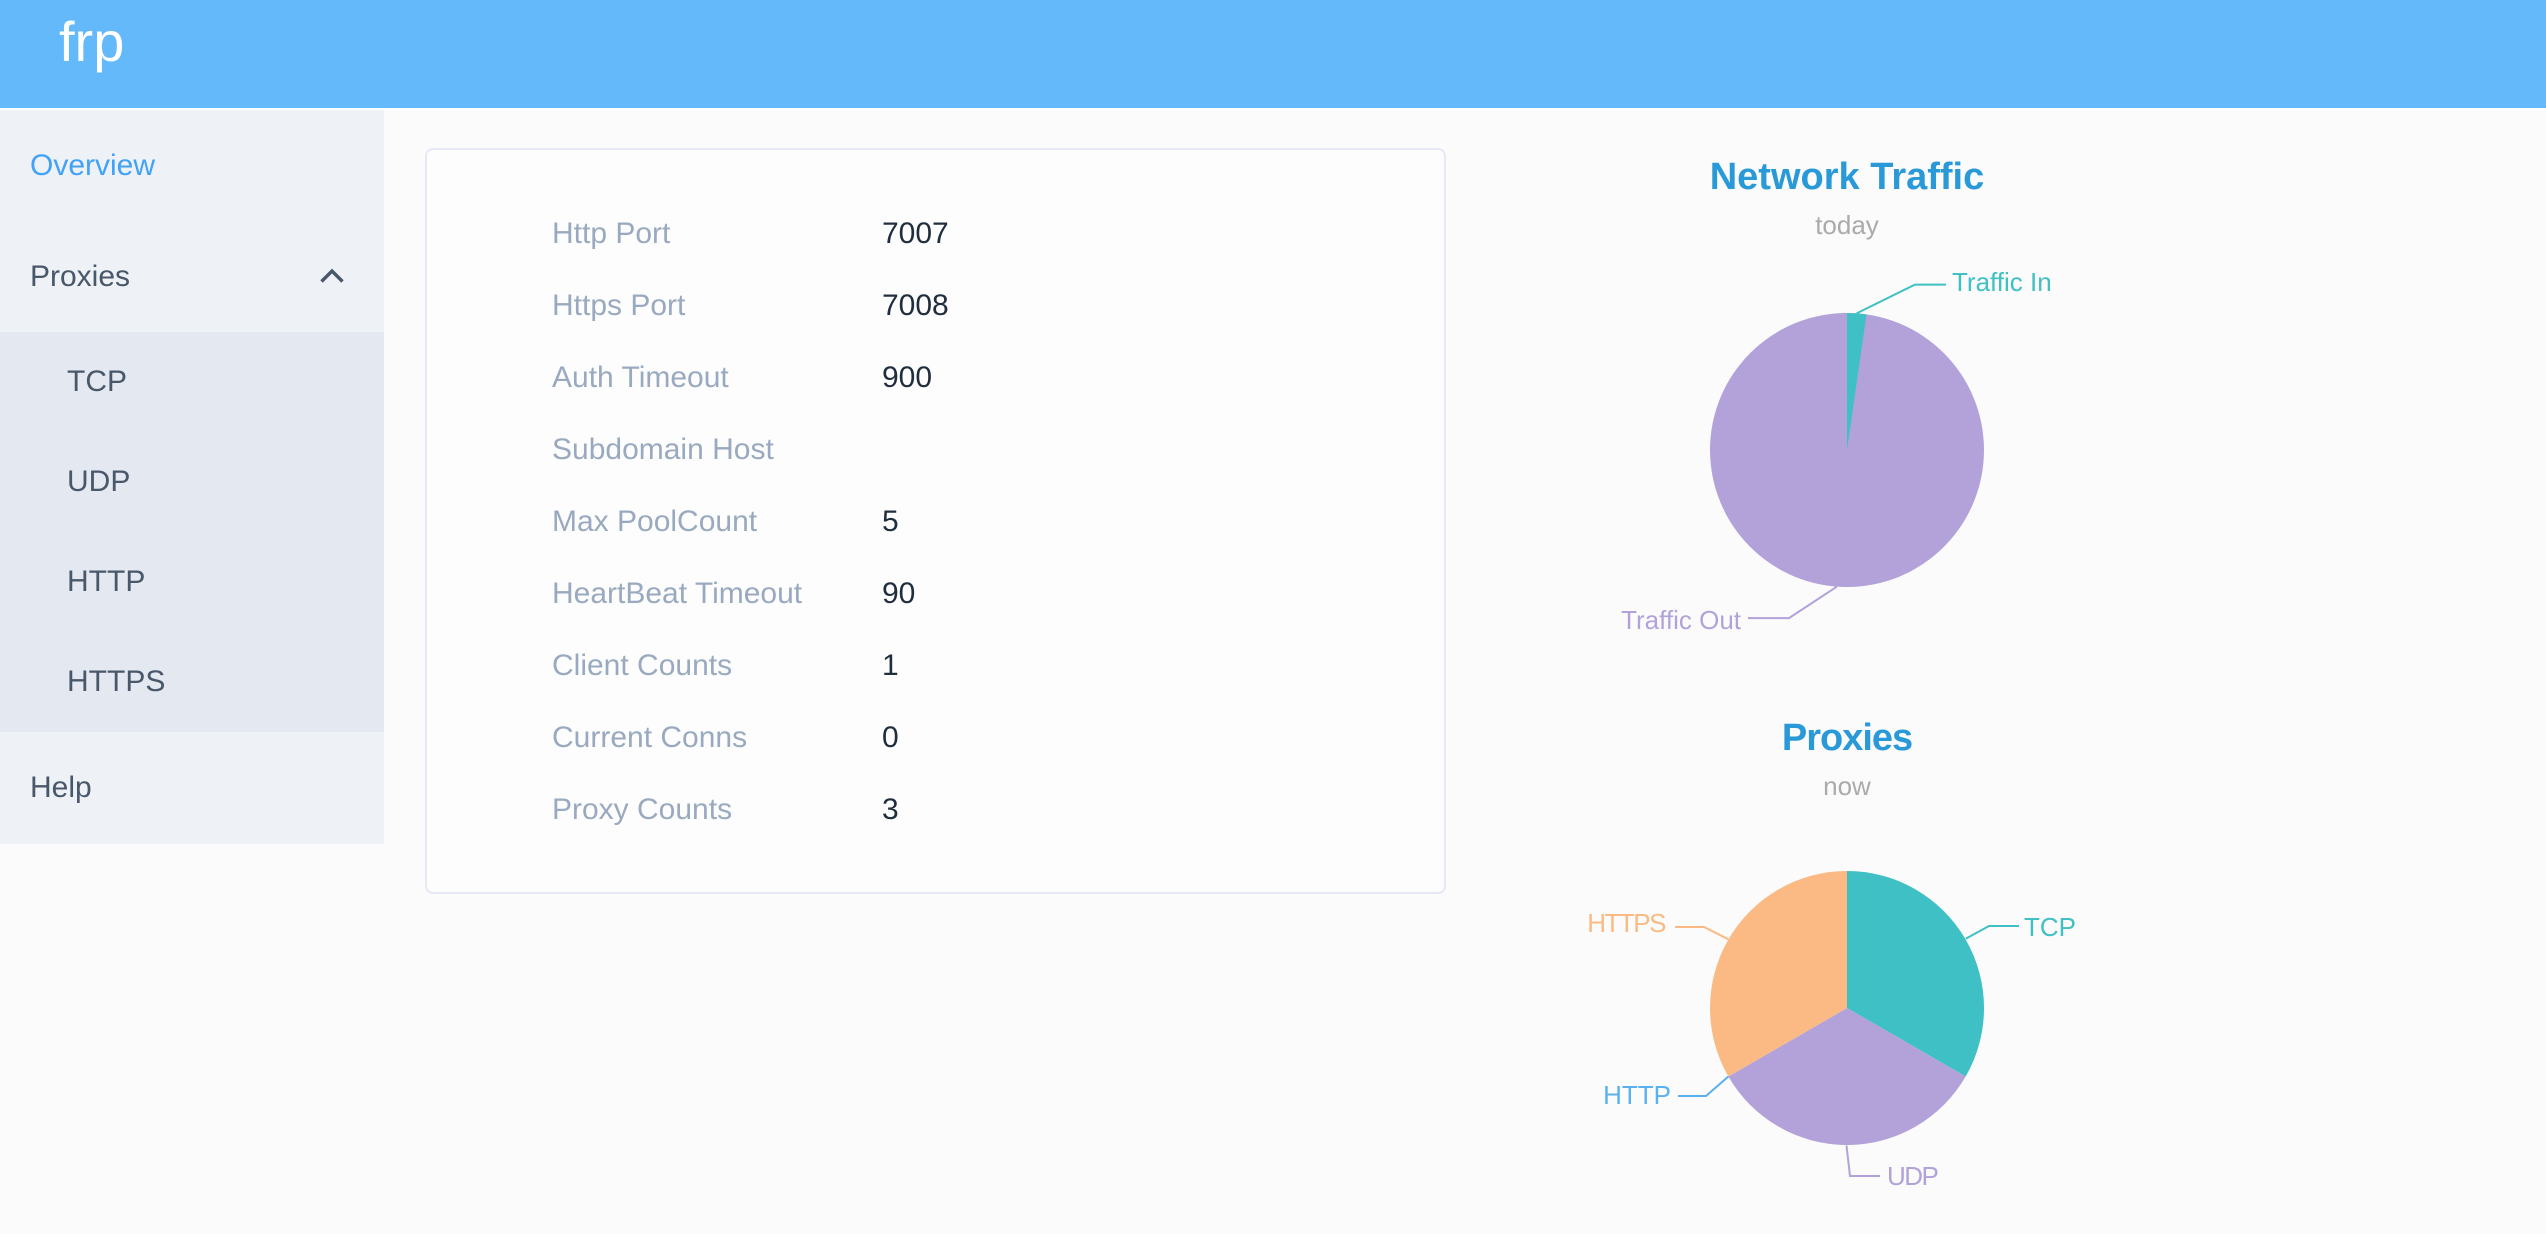  Describe the element at coordinates (1637, 1095) in the screenshot. I see `svg-text: HTTP` at that location.